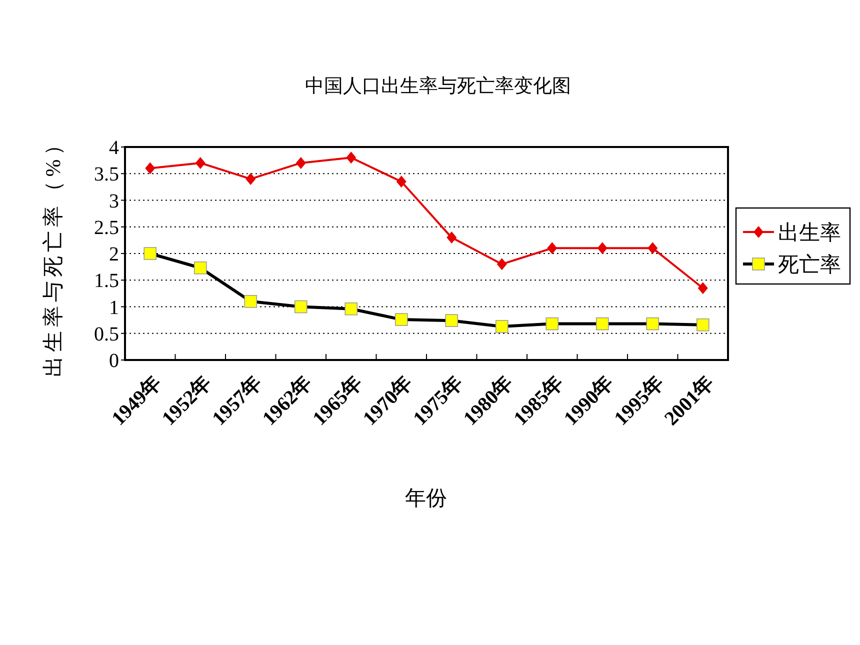  I want to click on y-tick-label: 2, so click(114, 255).